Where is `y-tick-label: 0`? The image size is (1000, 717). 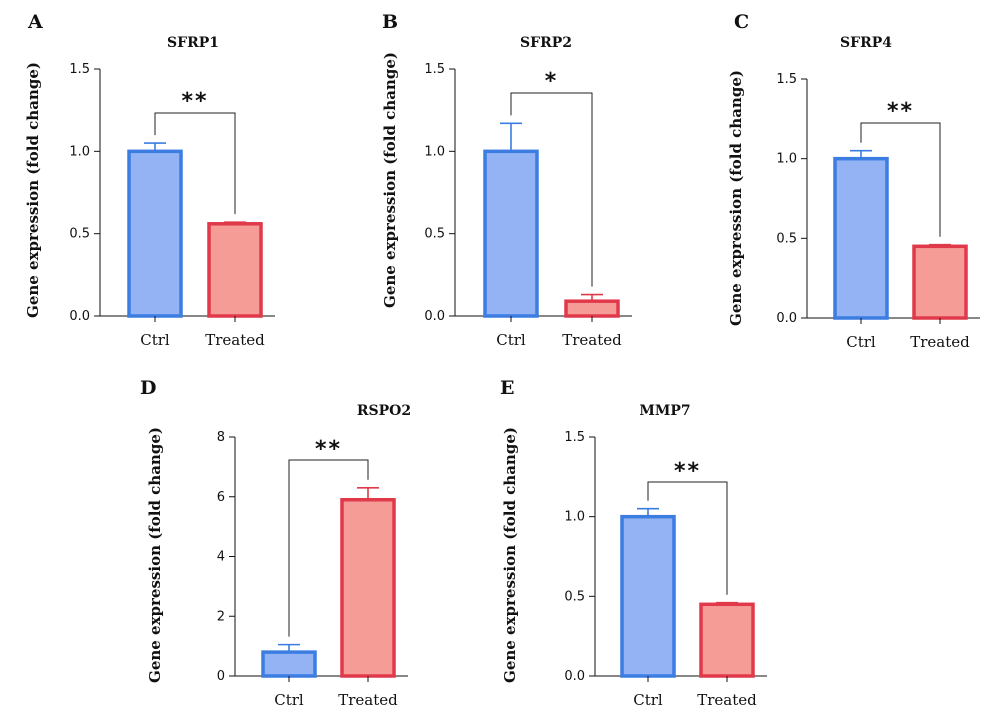 y-tick-label: 0 is located at coordinates (221, 676).